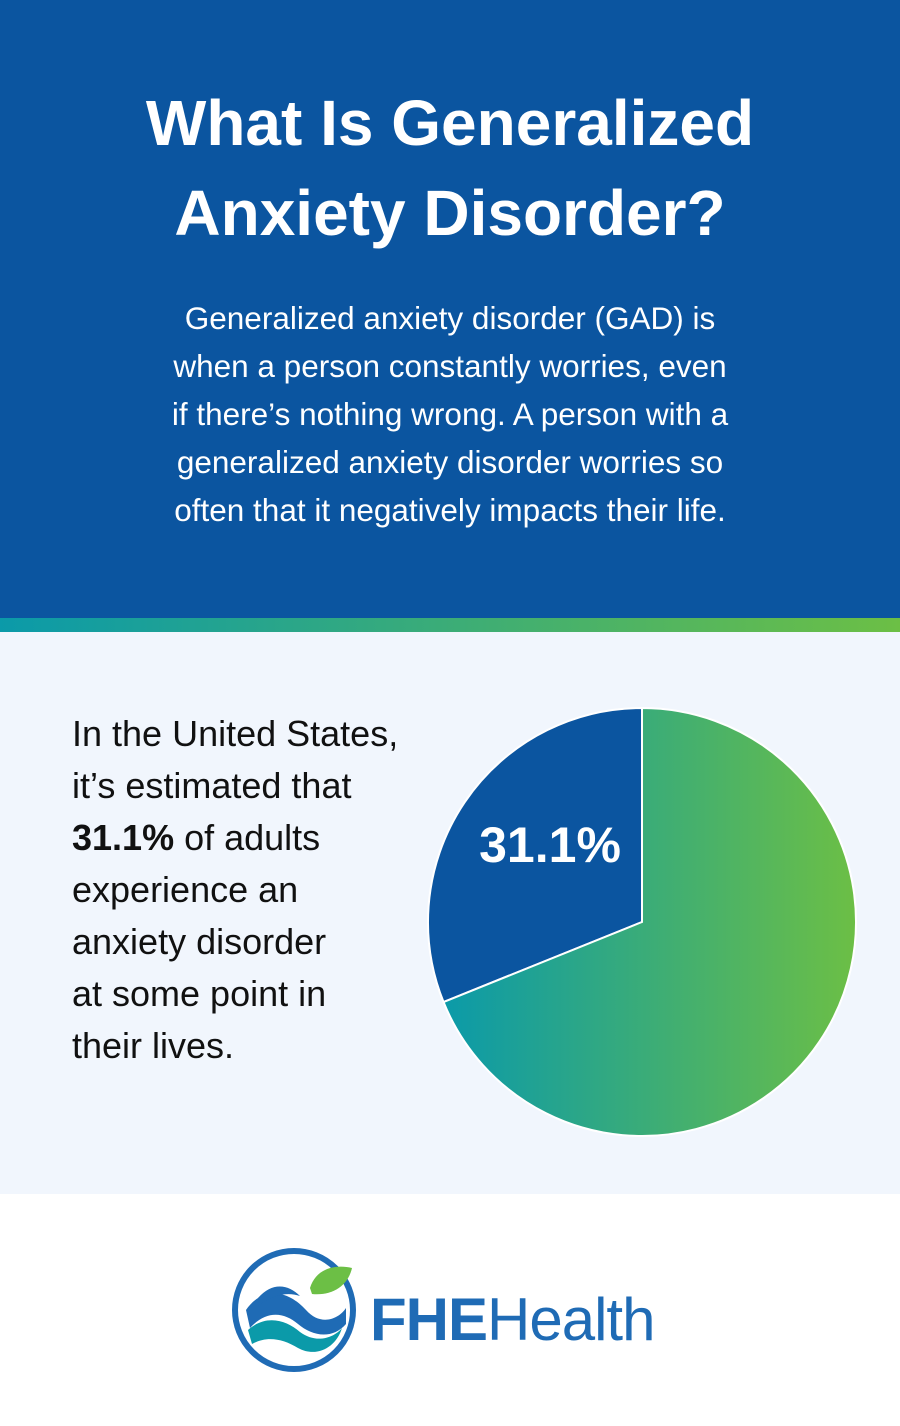  I want to click on pie-slice-remainder, so click(649, 921).